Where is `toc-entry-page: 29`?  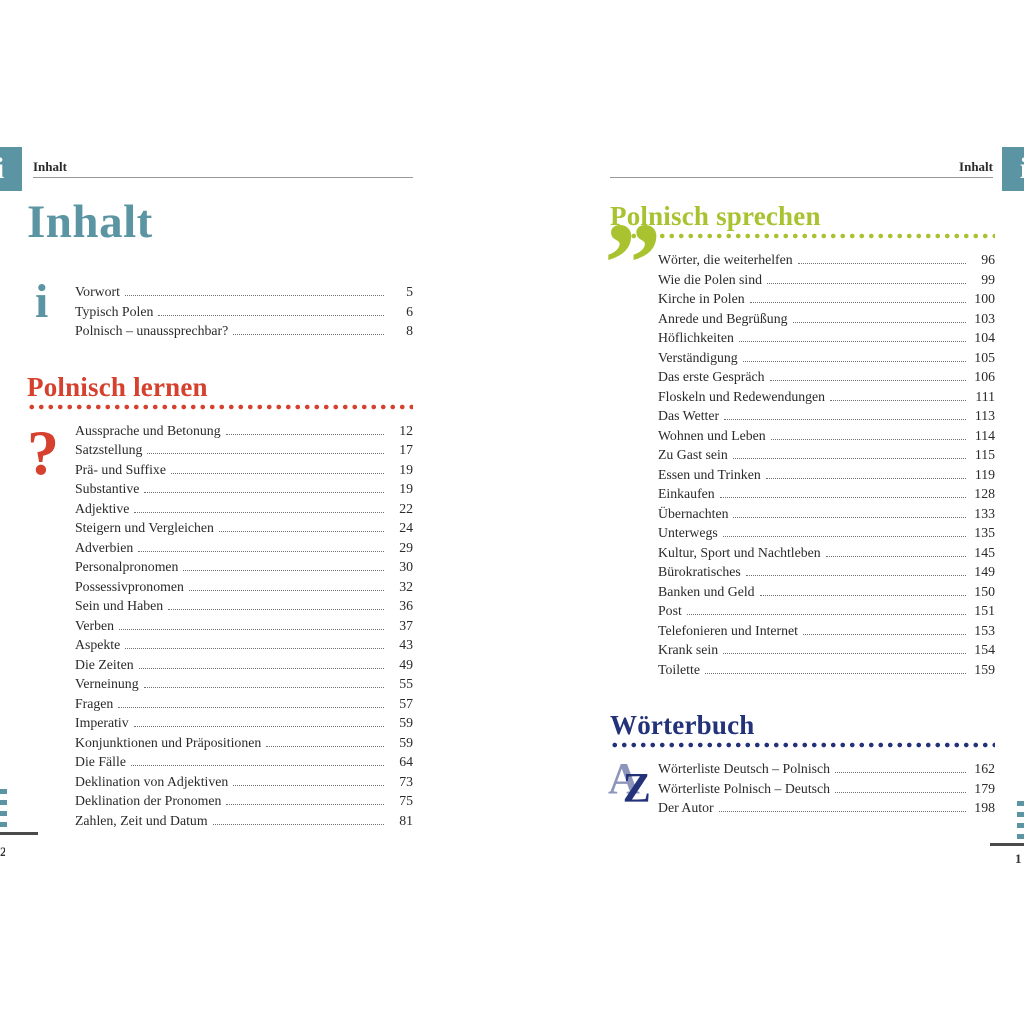 toc-entry-page: 29 is located at coordinates (406, 547).